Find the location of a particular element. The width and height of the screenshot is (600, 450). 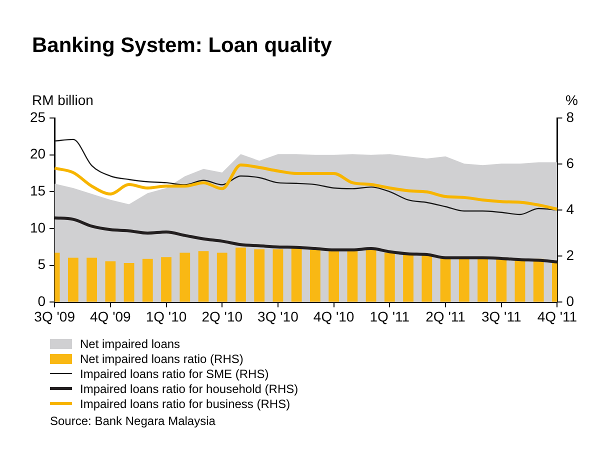

y2-tick-label: 6 is located at coordinates (570, 162).